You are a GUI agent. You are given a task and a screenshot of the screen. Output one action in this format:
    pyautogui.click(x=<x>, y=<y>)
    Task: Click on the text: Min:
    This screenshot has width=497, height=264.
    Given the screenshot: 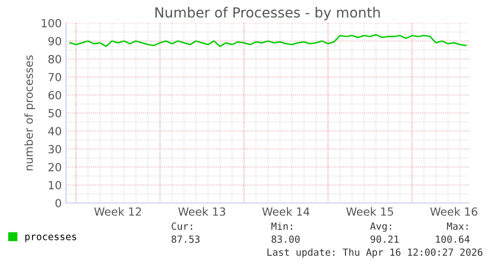 What is the action you would take?
    pyautogui.click(x=281, y=226)
    